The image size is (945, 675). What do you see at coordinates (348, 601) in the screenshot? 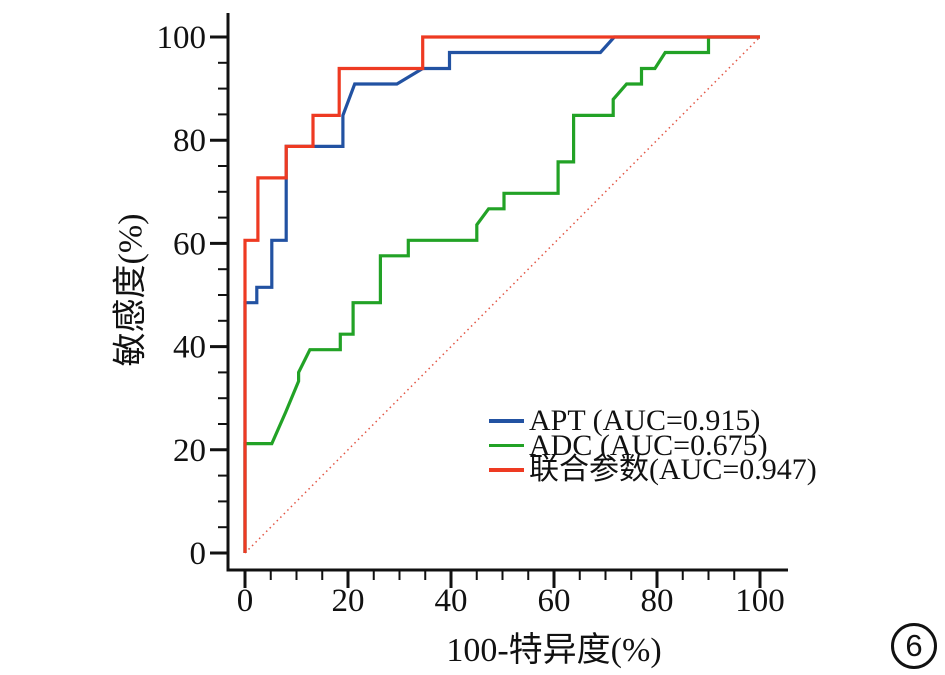
I see `x-tick-label: 20` at bounding box center [348, 601].